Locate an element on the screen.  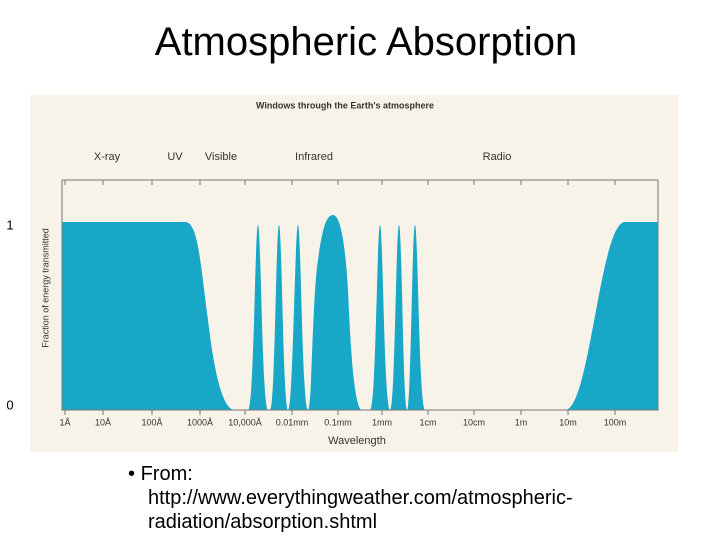
x-tick-label: 0.01mm is located at coordinates (292, 422).